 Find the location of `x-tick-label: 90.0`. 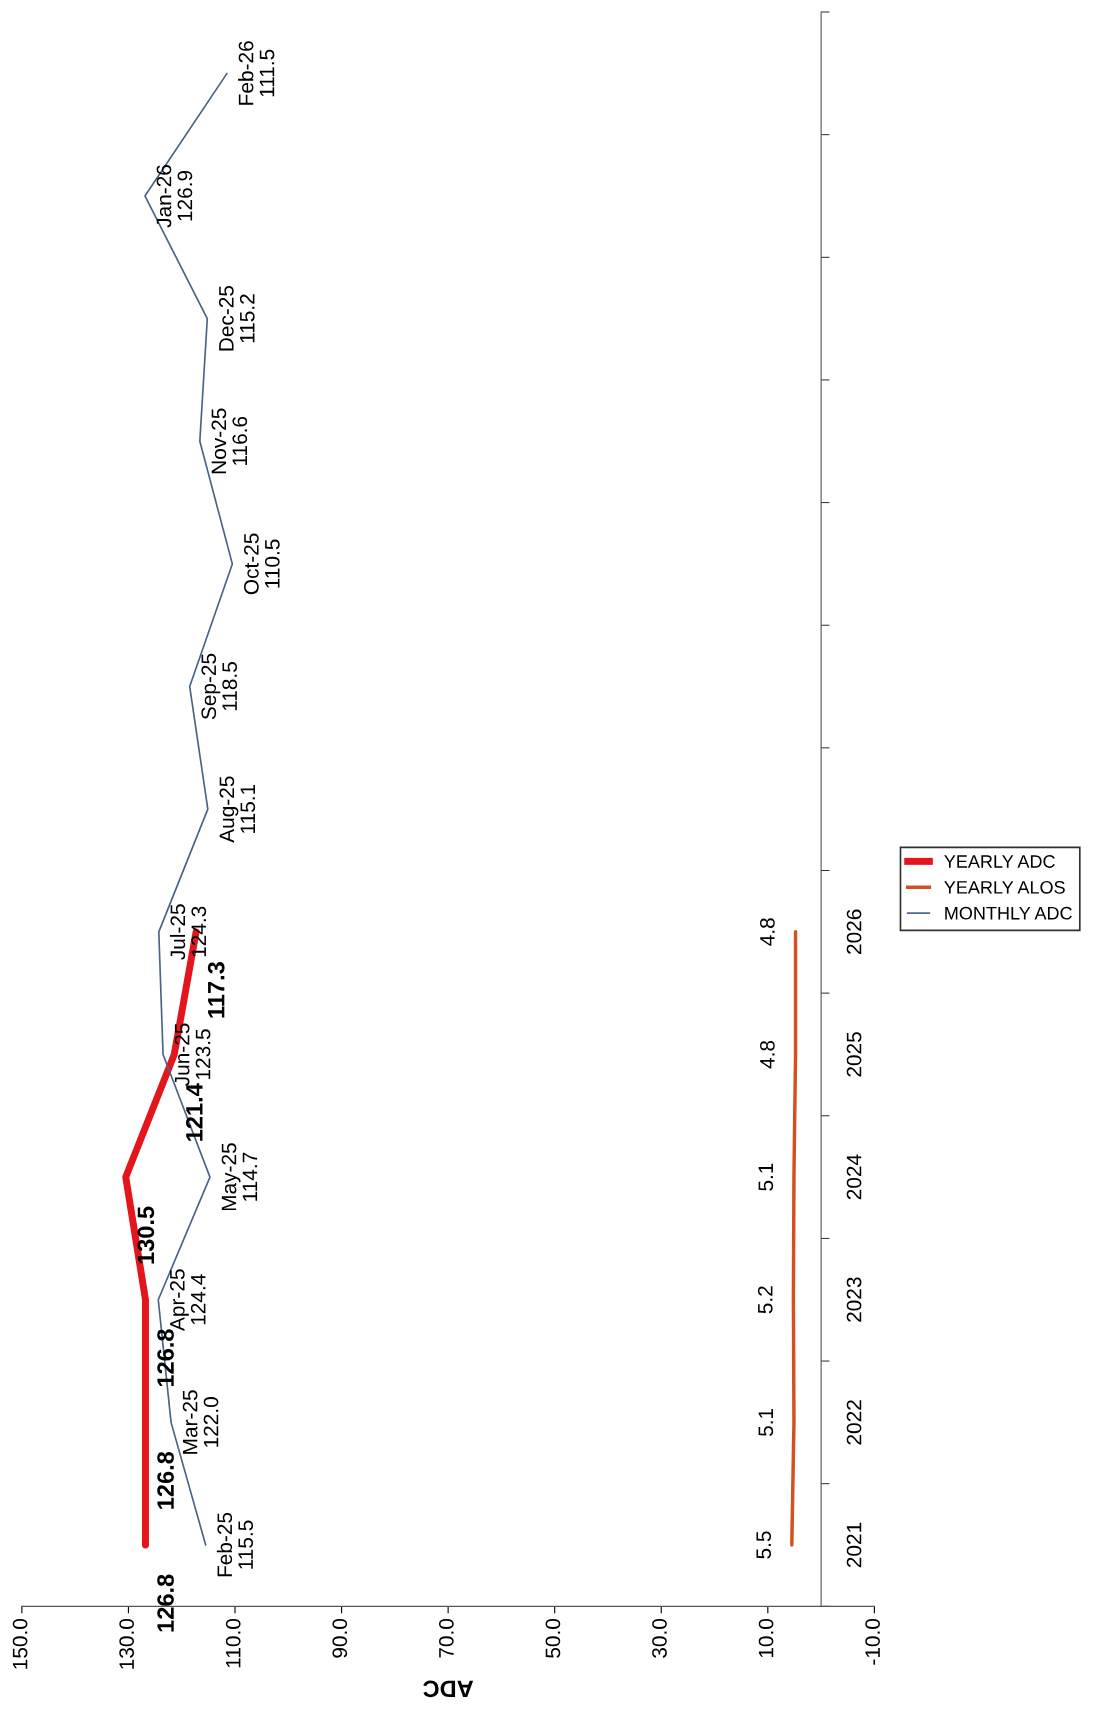

x-tick-label: 90.0 is located at coordinates (340, 1638).